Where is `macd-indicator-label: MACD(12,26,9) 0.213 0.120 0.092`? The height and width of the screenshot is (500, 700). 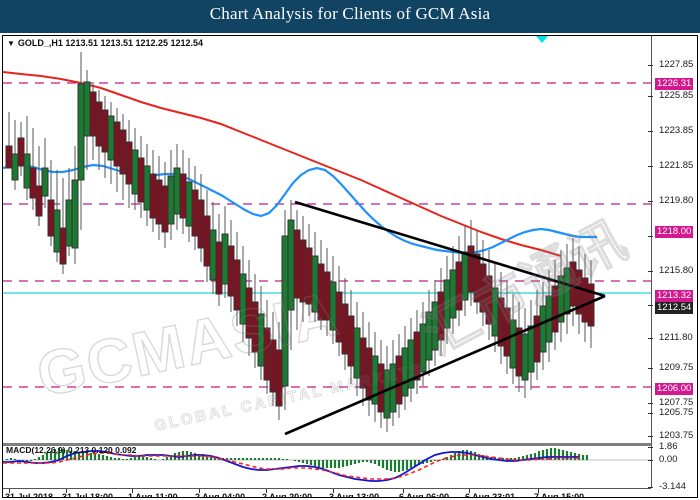
macd-indicator-label: MACD(12,26,9) 0.213 0.120 0.092 is located at coordinates (71, 450).